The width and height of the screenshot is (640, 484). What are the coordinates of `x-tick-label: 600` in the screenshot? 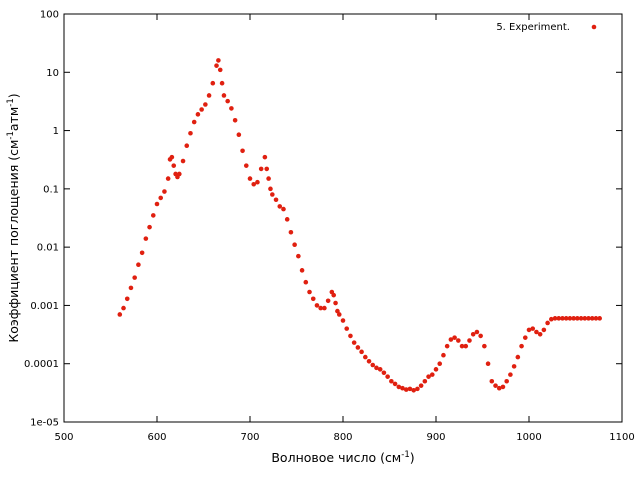 It's located at (156, 437).